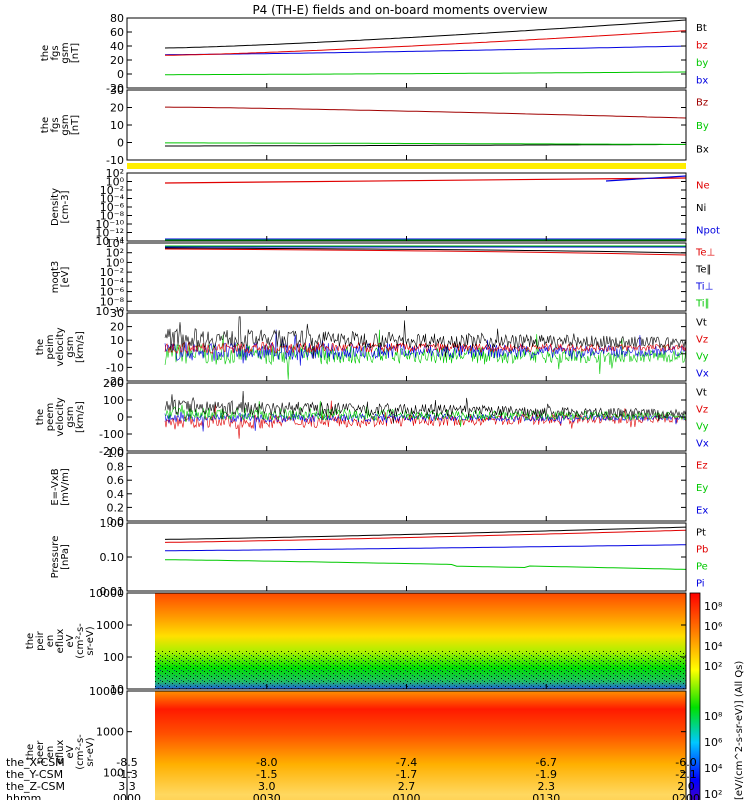 The image size is (750, 800). I want to click on y-tick-label: 10⁻⁴, so click(112, 199).